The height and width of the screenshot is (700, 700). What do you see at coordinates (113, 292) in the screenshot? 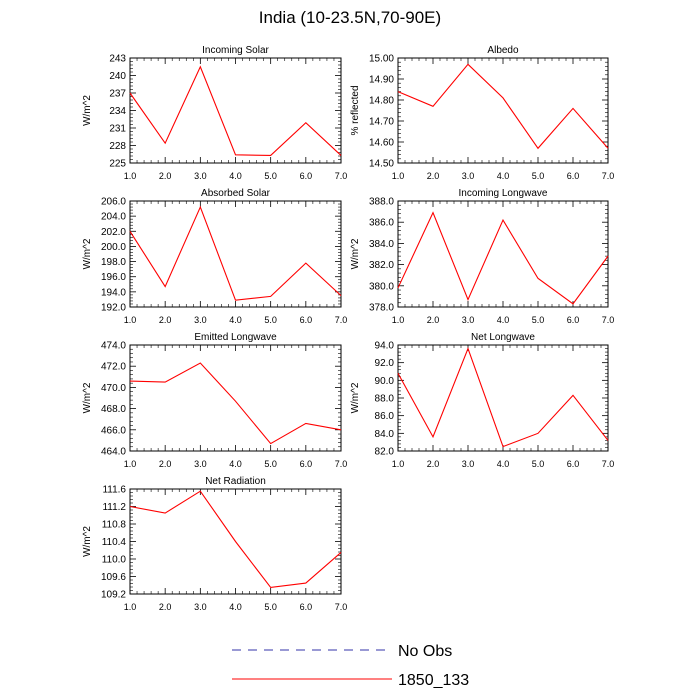
I see `y-tick-label: 194.0` at bounding box center [113, 292].